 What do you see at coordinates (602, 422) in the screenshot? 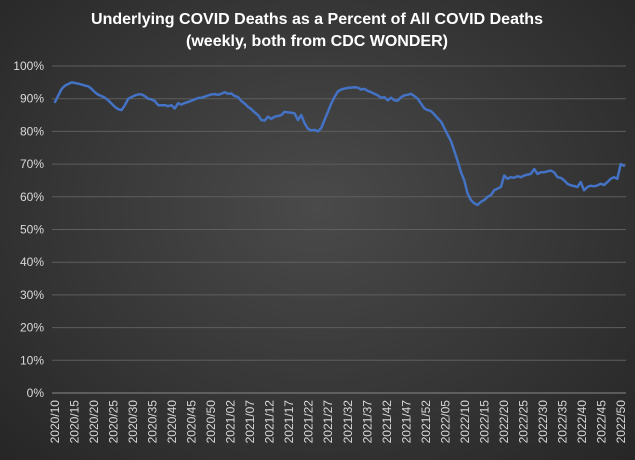
I see `x-tick-label: 2022/45` at bounding box center [602, 422].